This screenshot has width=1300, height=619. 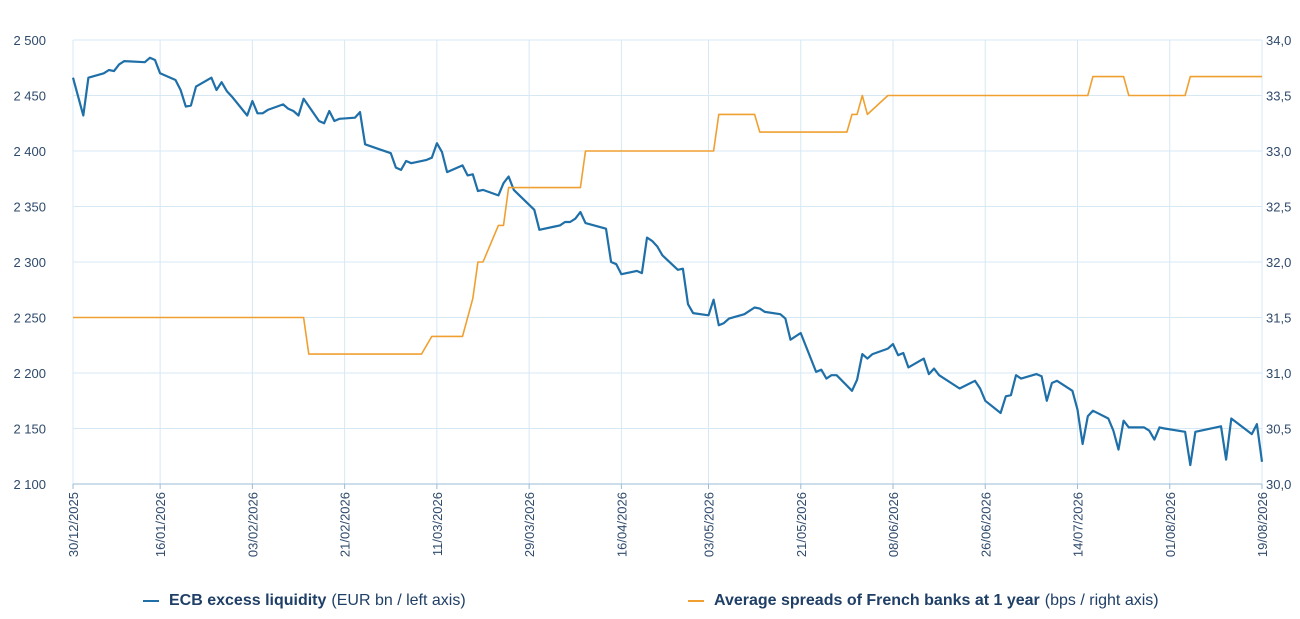 I want to click on y-left-tick-label: 2 200, so click(x=29, y=373).